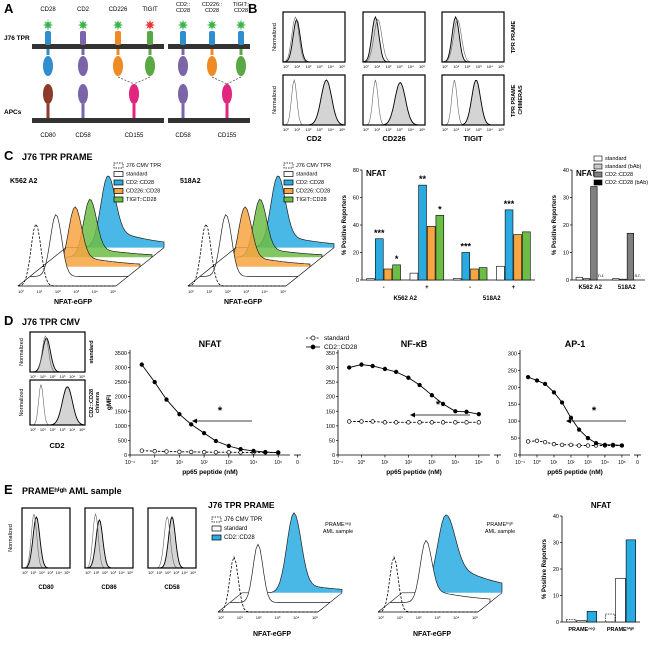  Describe the element at coordinates (150, 10) in the screenshot. I see `receptor-label: TIGIT` at that location.